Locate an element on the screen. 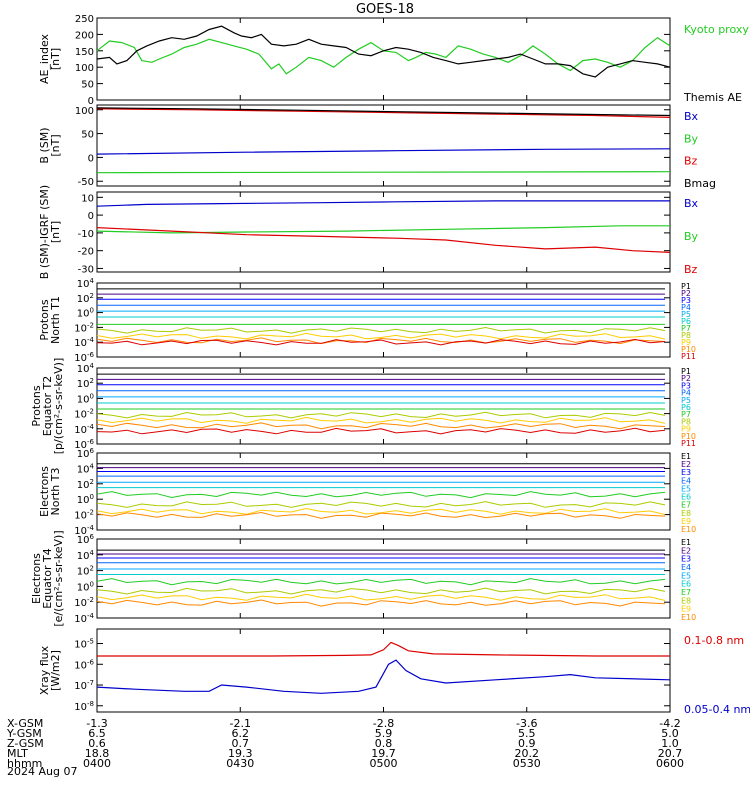 The image size is (750, 800). legend-item: E9 is located at coordinates (686, 609).